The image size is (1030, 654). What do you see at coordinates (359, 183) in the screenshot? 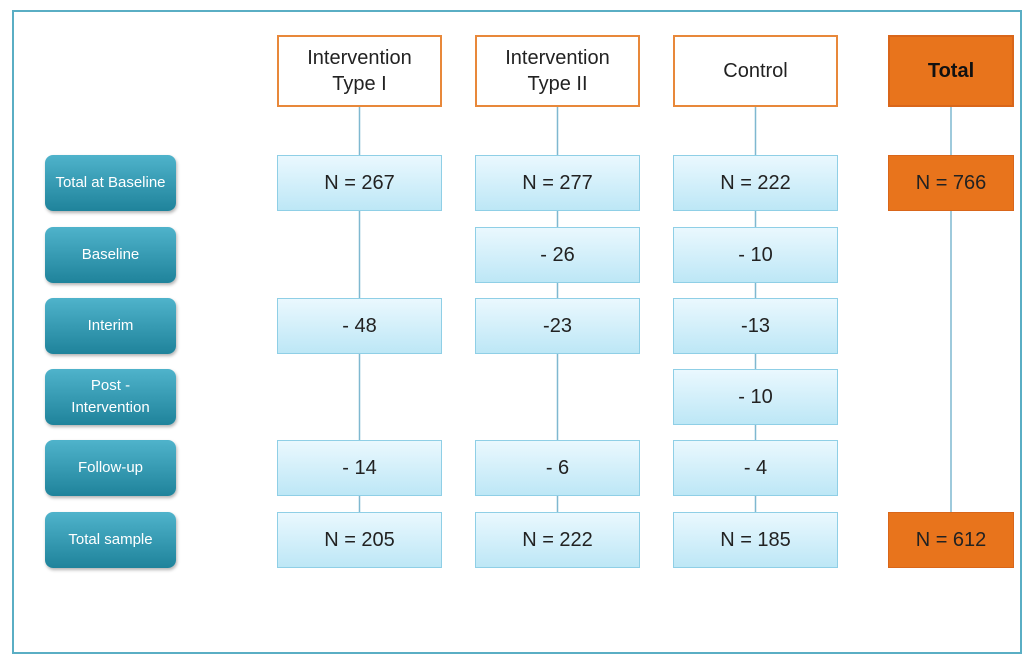
I see `cell: N = 267` at bounding box center [359, 183].